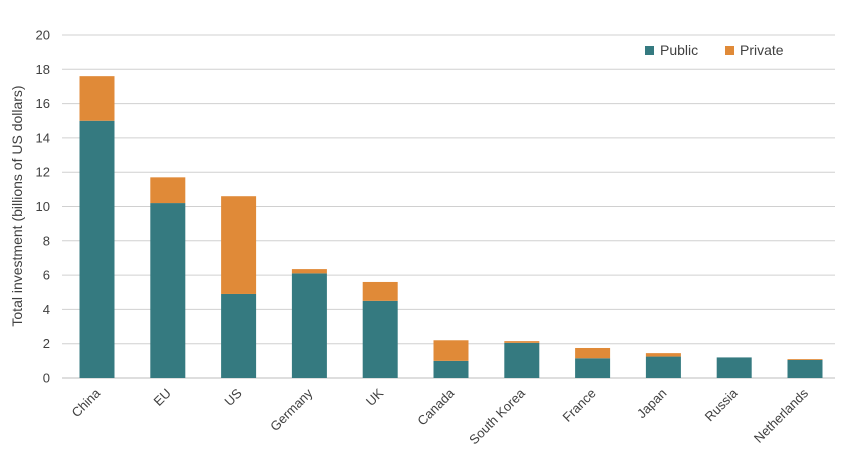  What do you see at coordinates (380, 291) in the screenshot?
I see `bar-private-uk` at bounding box center [380, 291].